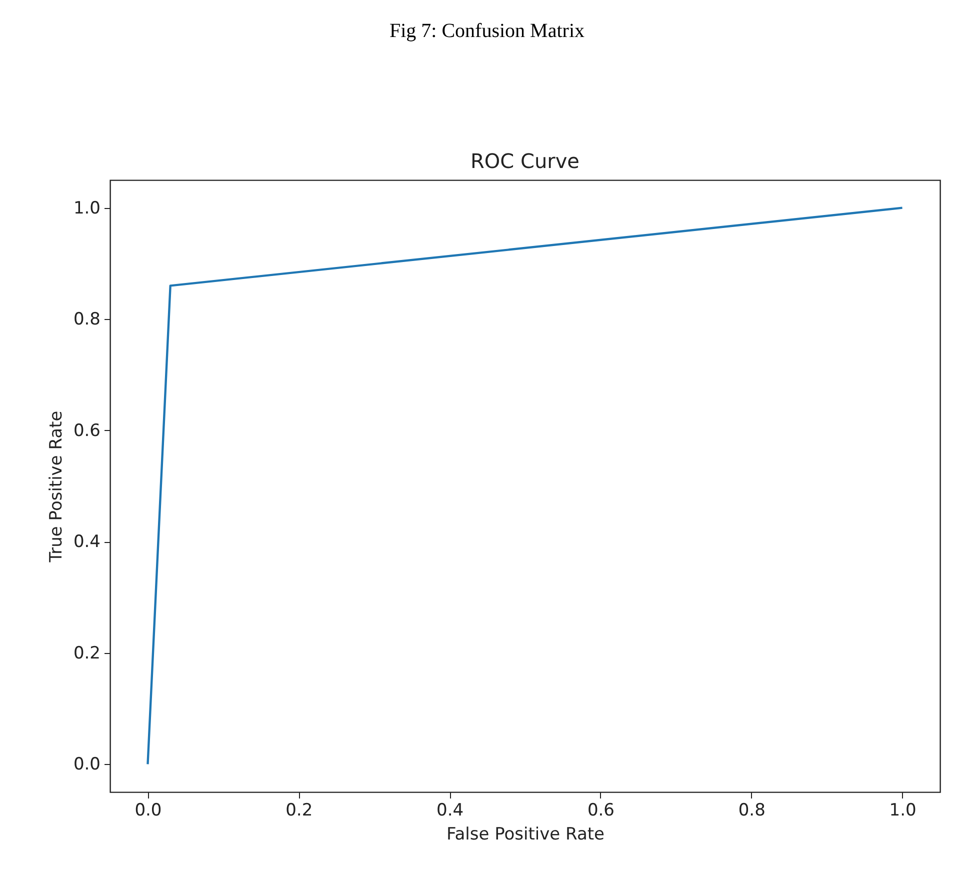 Image resolution: width=974 pixels, height=880 pixels. What do you see at coordinates (487, 31) in the screenshot?
I see `caption: Fig 7: Confusion Matrix` at bounding box center [487, 31].